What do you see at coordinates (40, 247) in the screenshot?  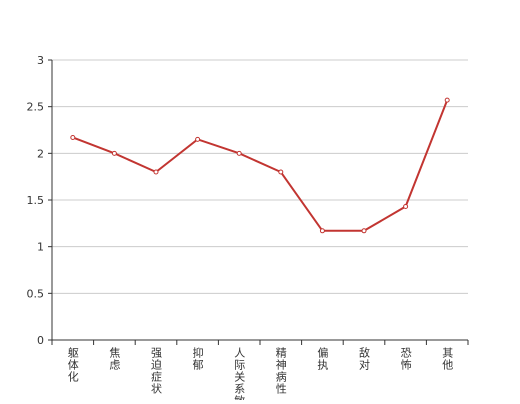 I see `y-tick-label: 1` at bounding box center [40, 247].